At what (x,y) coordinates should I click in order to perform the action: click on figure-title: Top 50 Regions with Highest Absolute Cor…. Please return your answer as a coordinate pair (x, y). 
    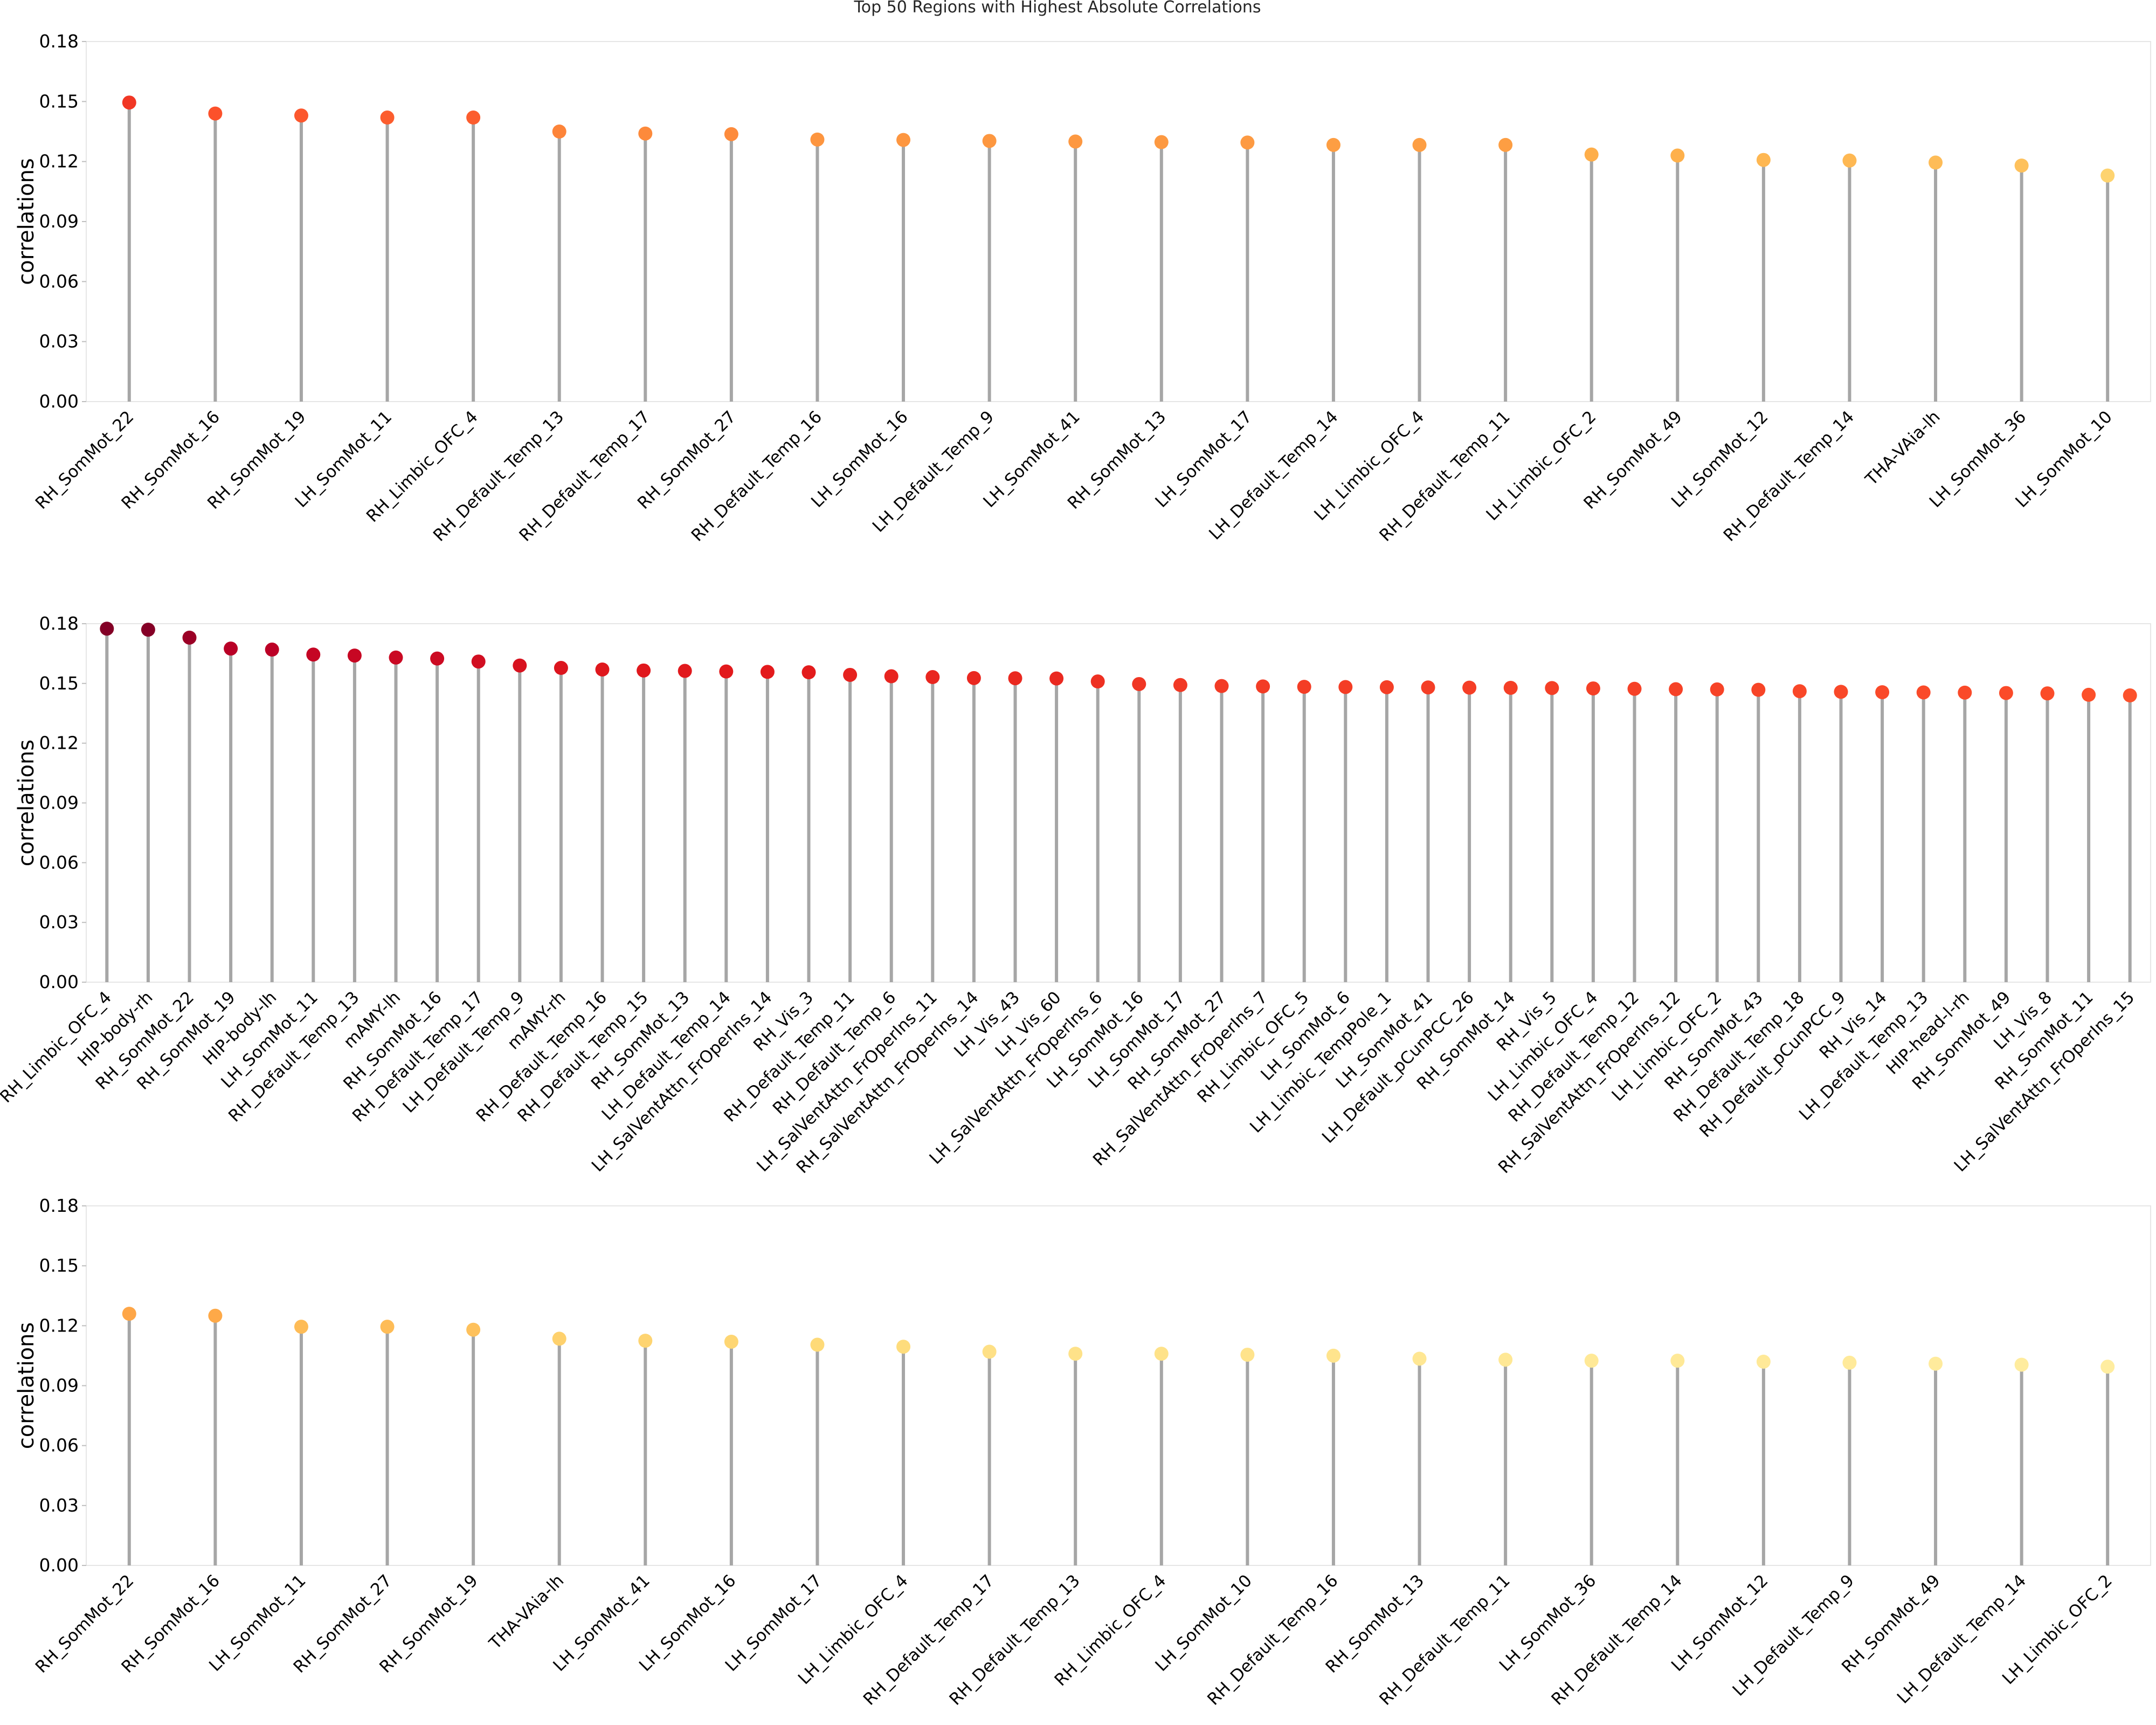
    Looking at the image, I should click on (1057, 8).